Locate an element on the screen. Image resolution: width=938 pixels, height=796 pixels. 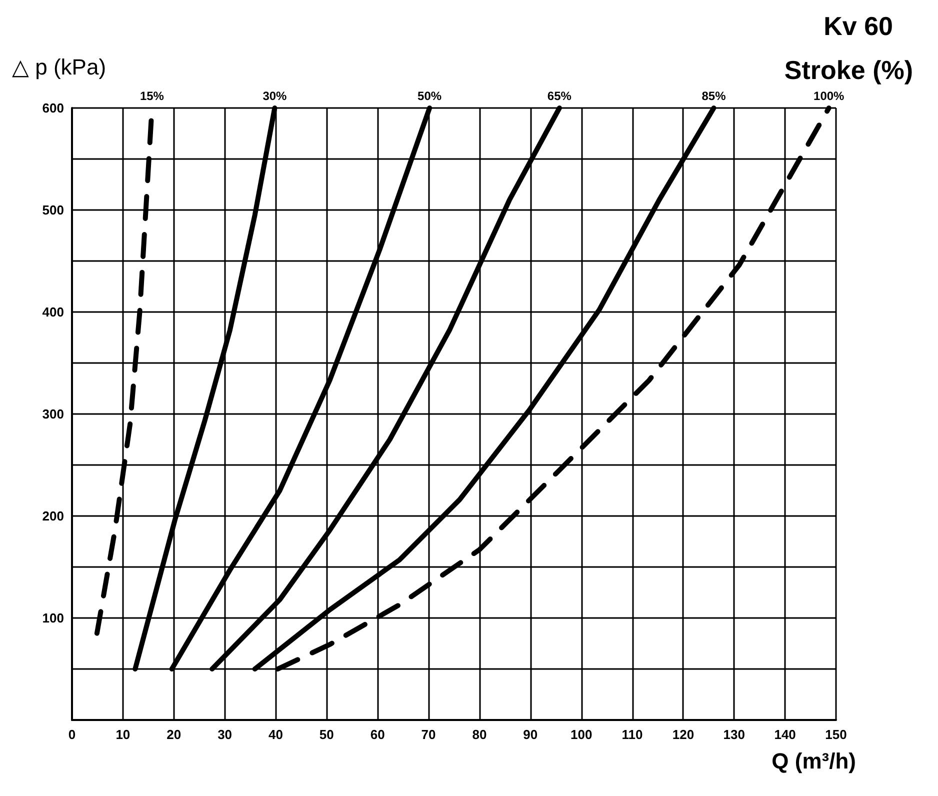
x-tick-label: 100 is located at coordinates (581, 734).